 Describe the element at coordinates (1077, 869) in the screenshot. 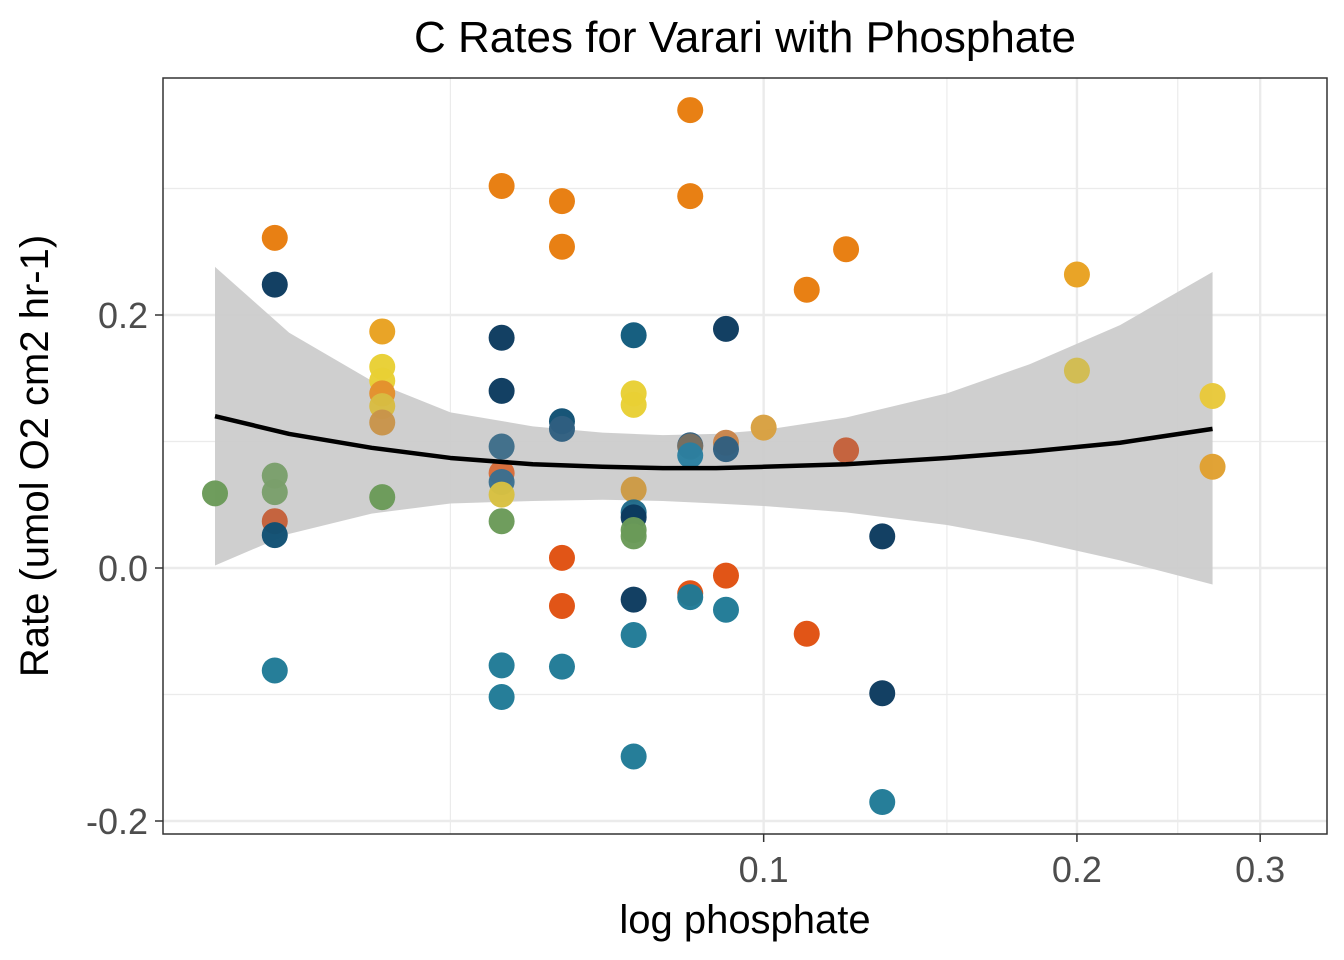

I see `x-tick-label: 0.2` at that location.